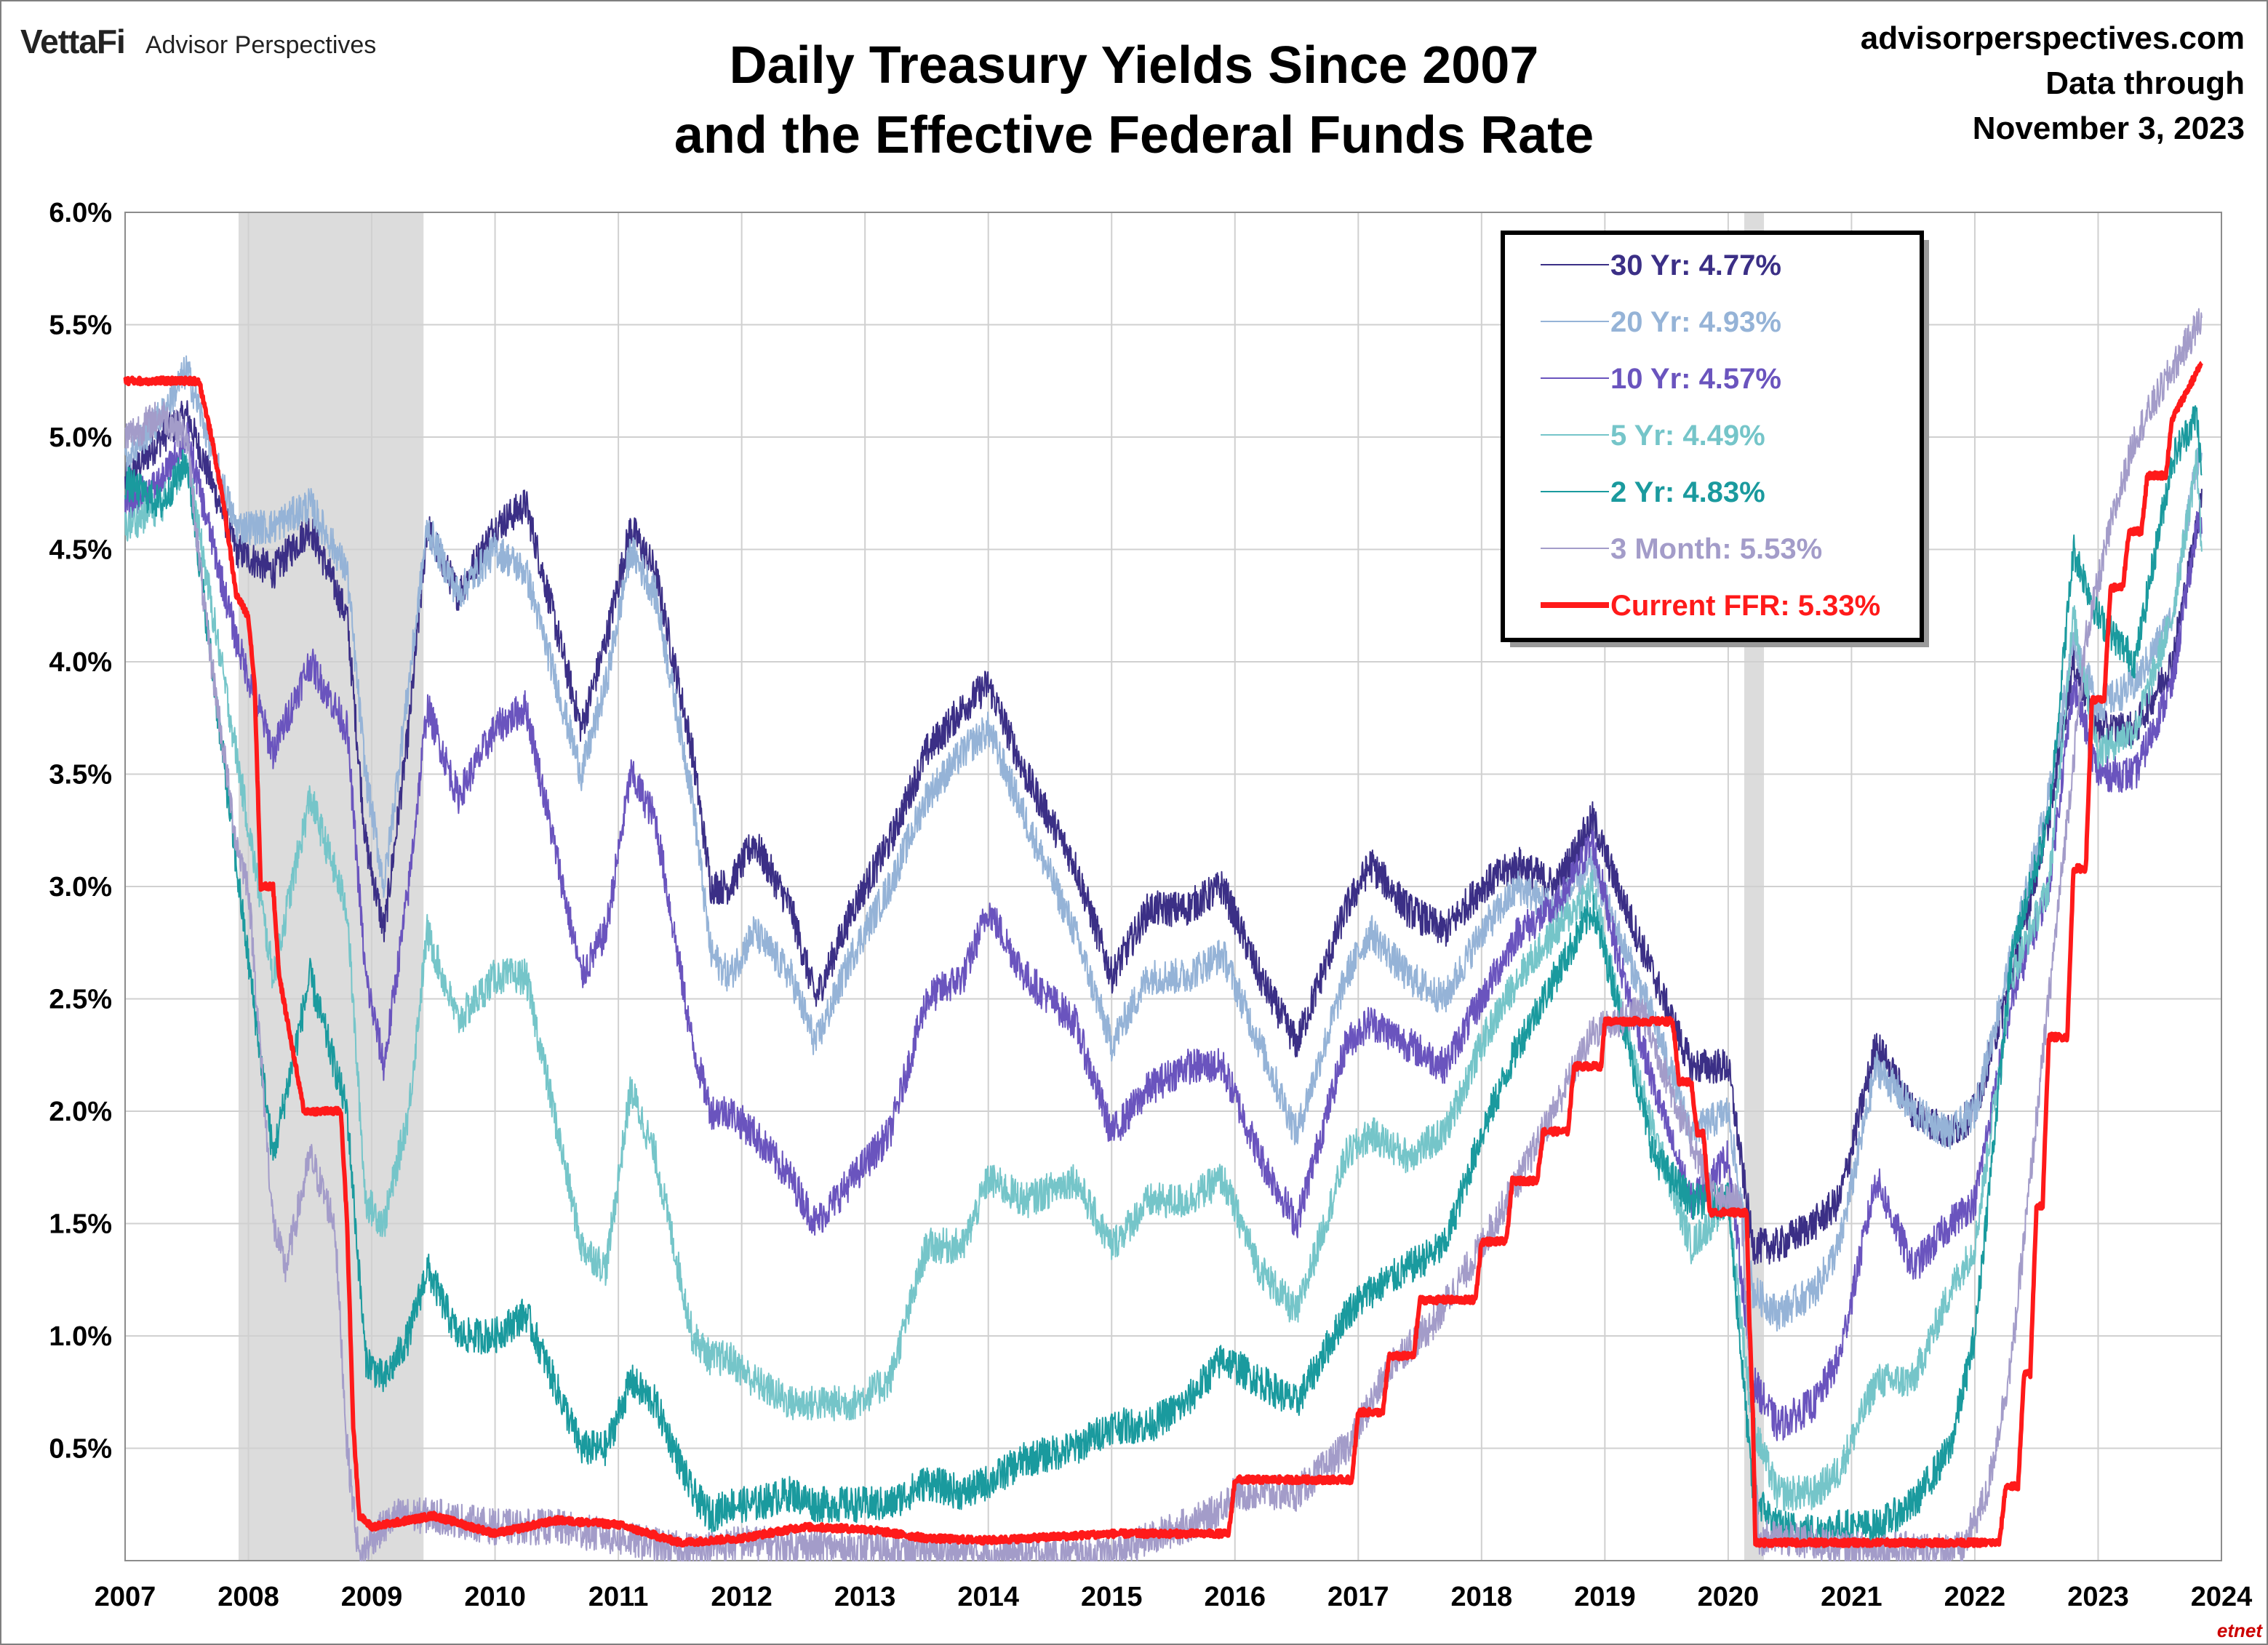 This screenshot has width=2268, height=1645. Describe the element at coordinates (2098, 1597) in the screenshot. I see `x-tick-label: 2023` at that location.